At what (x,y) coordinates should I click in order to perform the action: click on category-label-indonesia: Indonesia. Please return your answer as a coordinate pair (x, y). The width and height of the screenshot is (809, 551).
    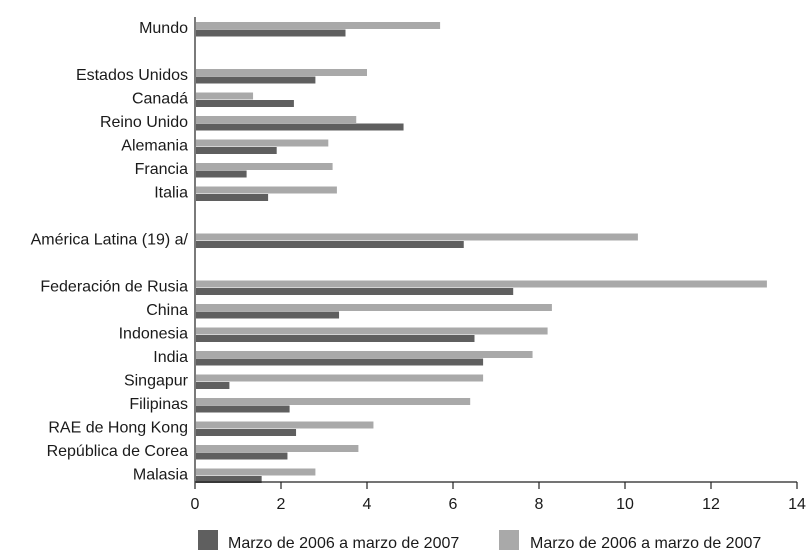
    Looking at the image, I should click on (153, 334).